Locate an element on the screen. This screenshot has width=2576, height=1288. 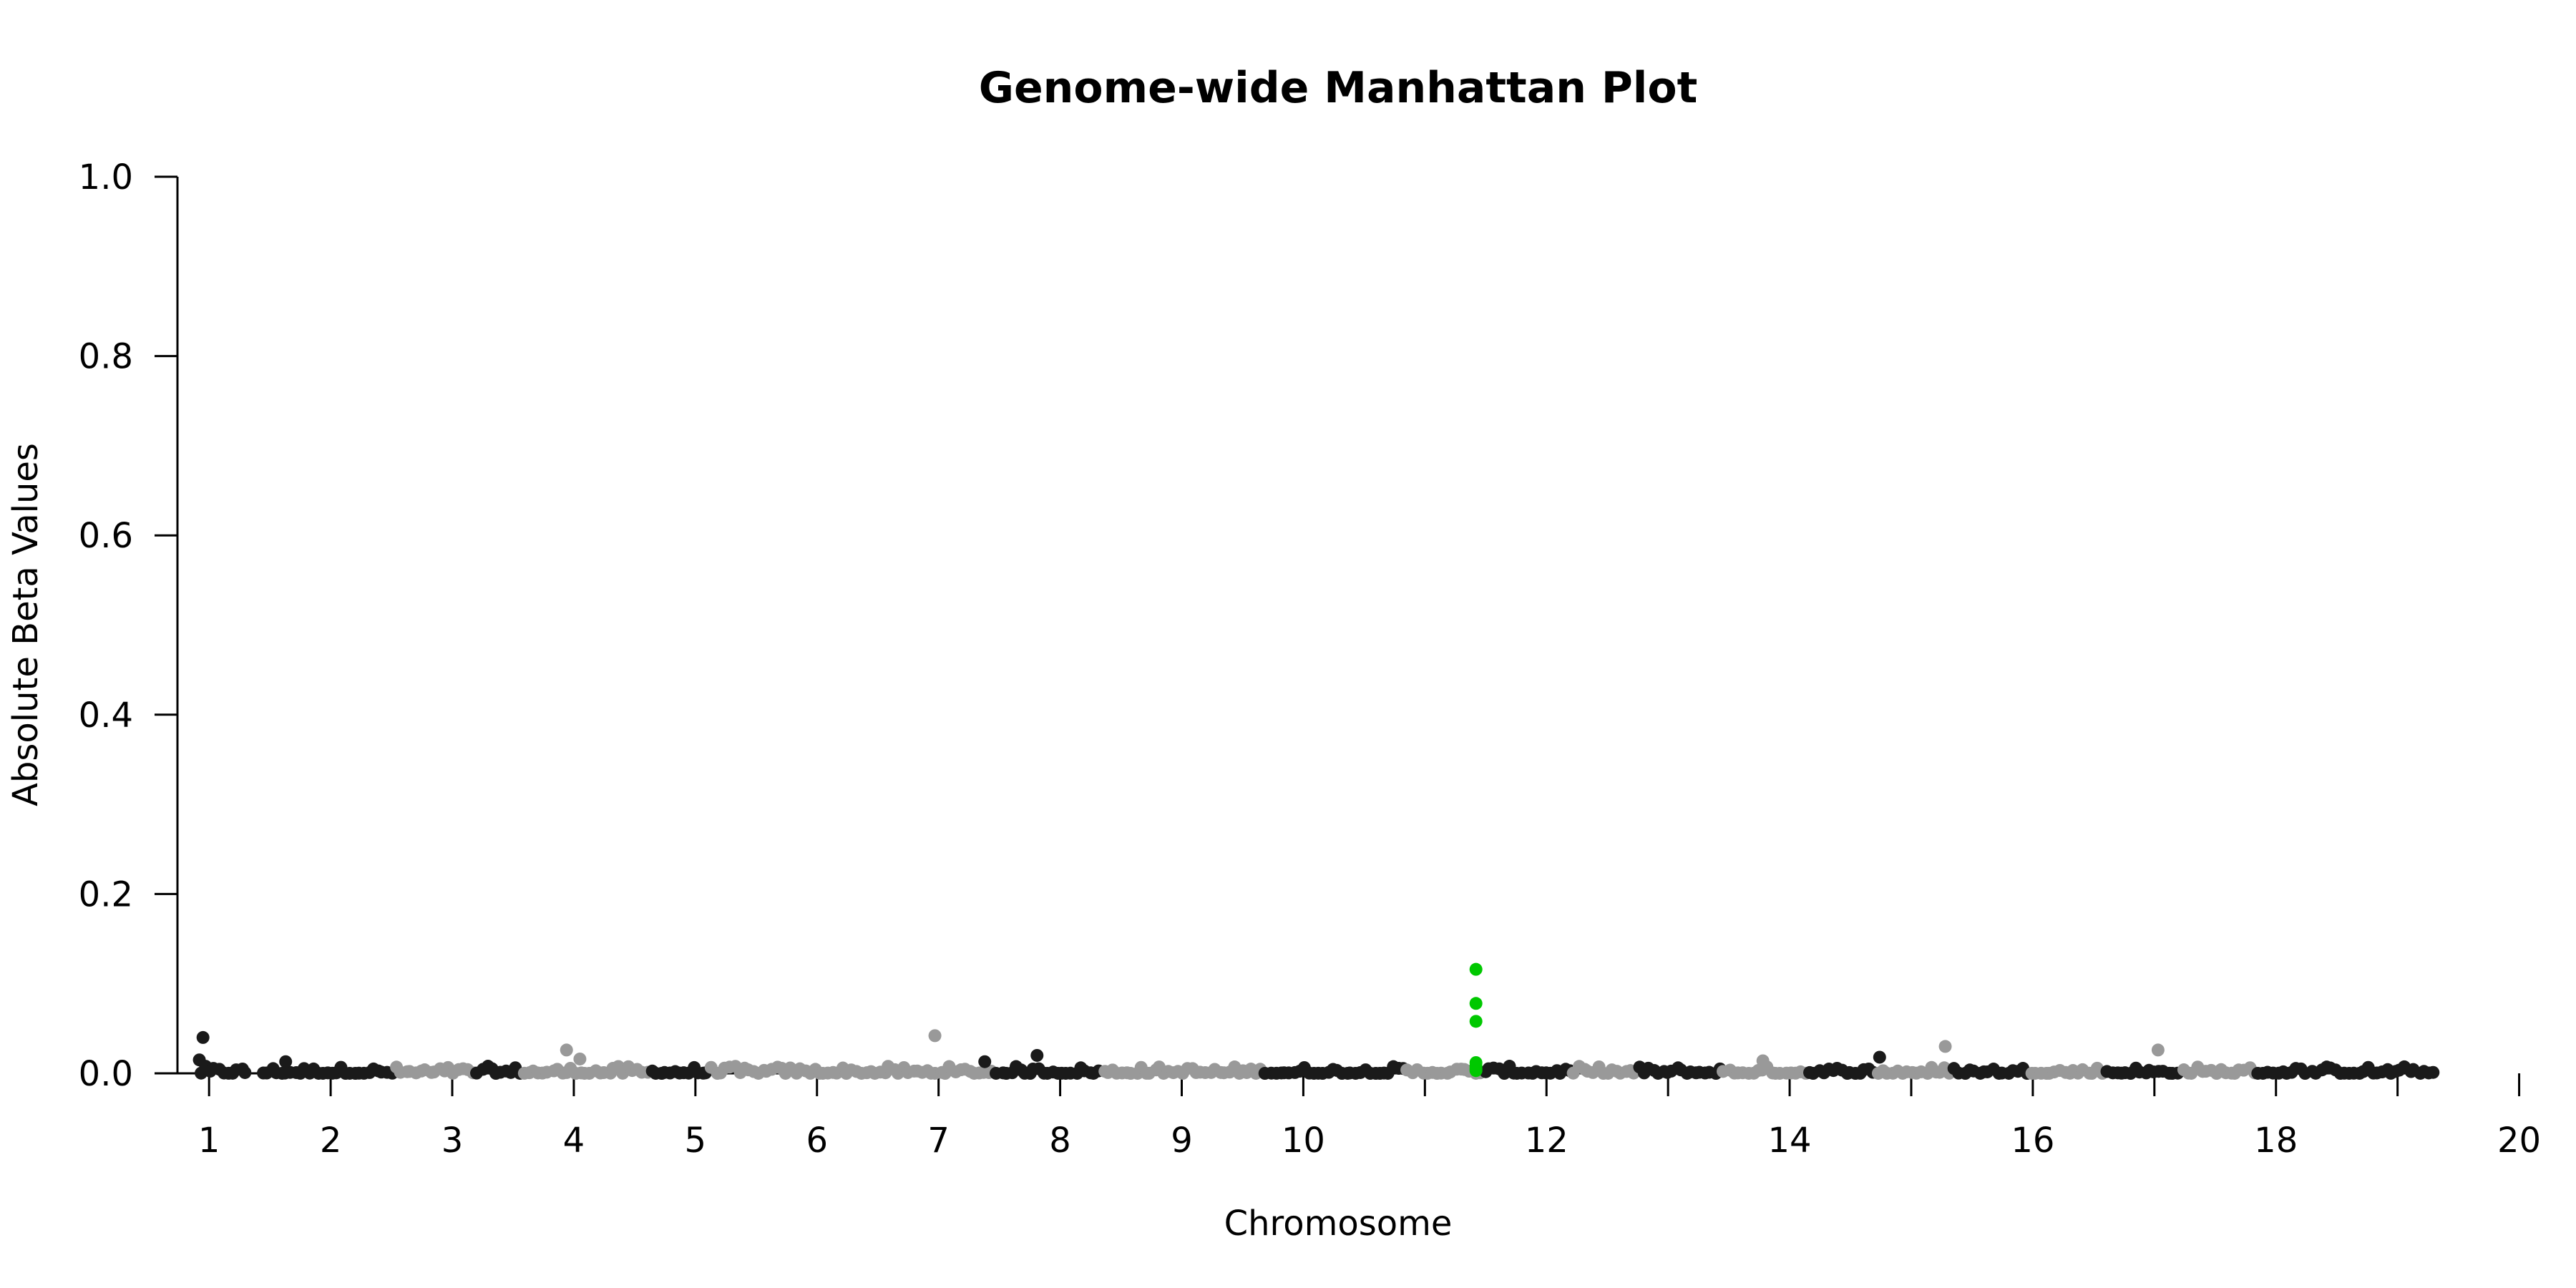
y-tick-label-2: 0.4 is located at coordinates (106, 716).